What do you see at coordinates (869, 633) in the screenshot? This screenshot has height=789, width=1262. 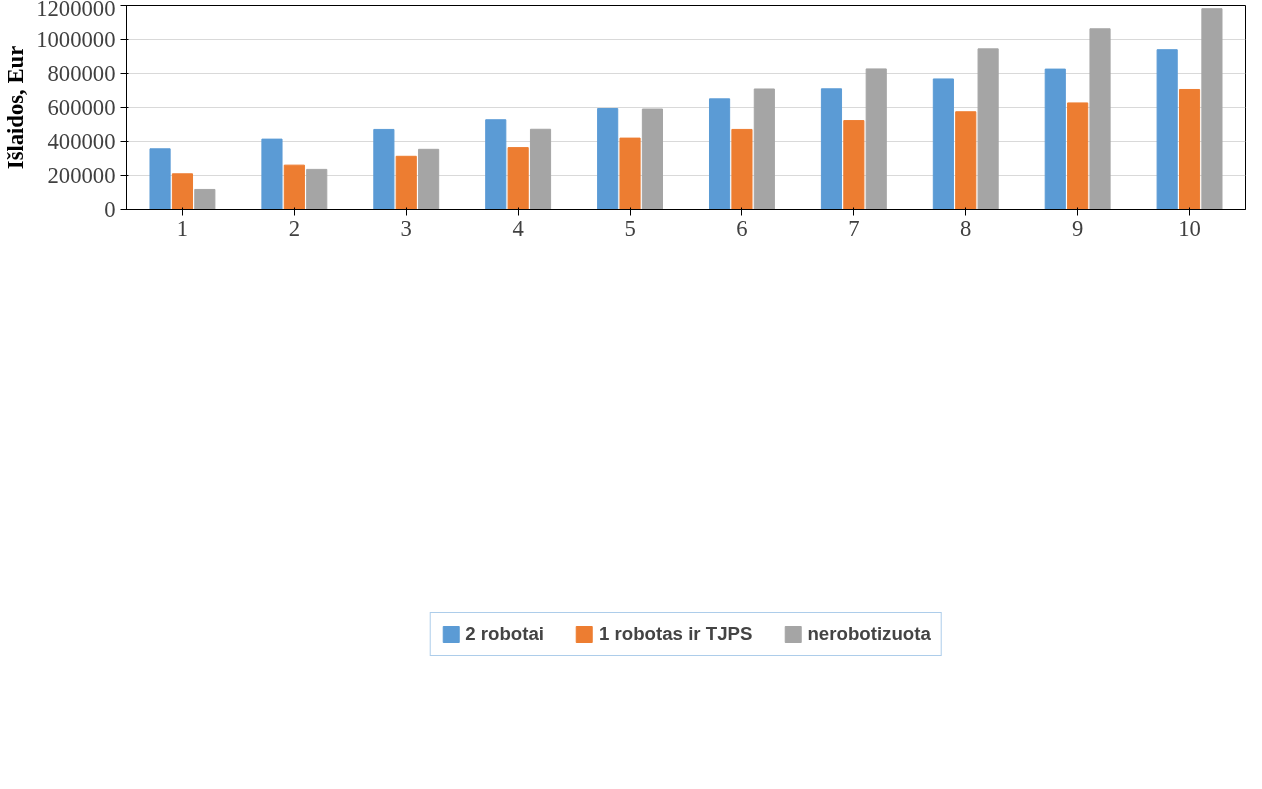 I see `legend-label: nerobotizuota` at bounding box center [869, 633].